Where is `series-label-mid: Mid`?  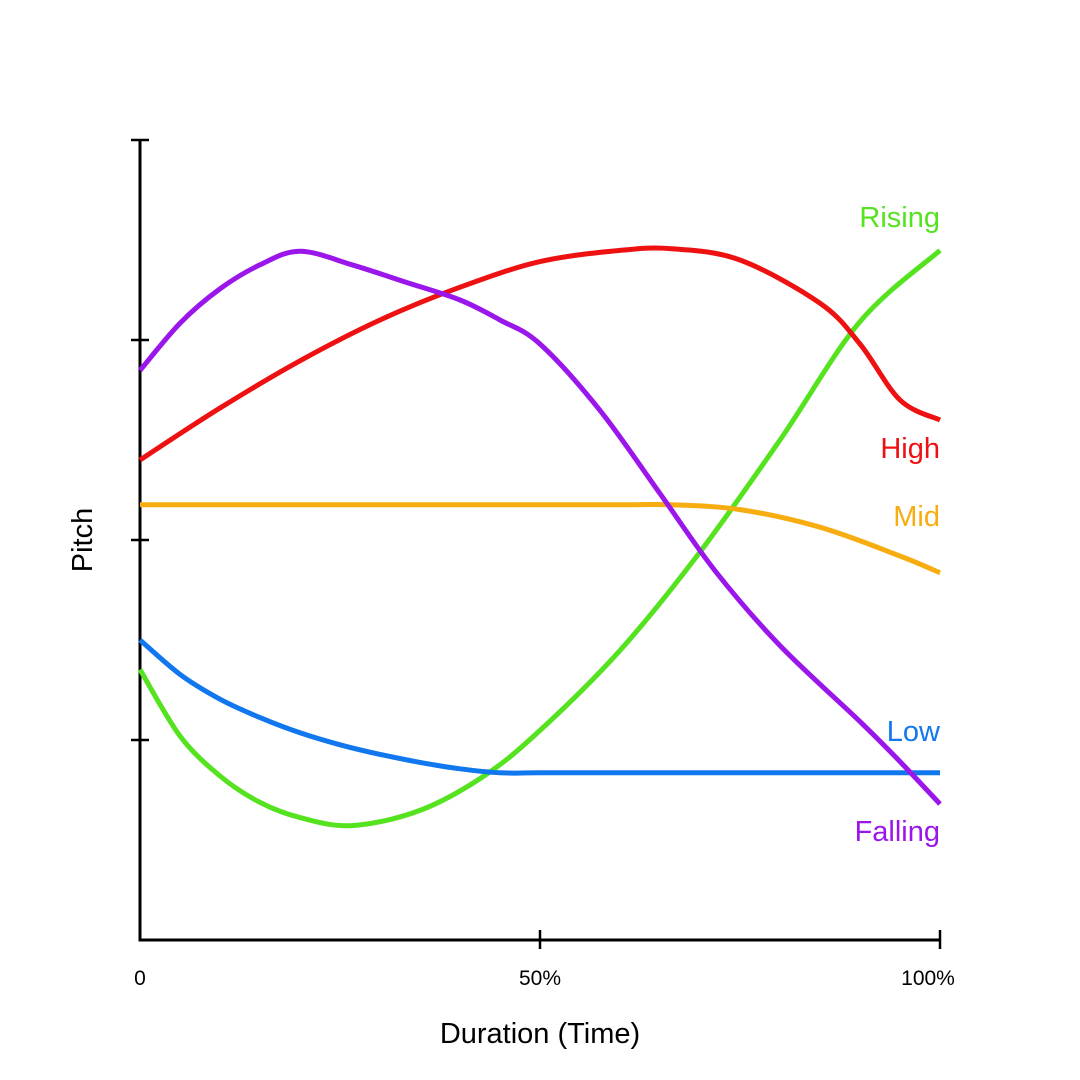
series-label-mid: Mid is located at coordinates (916, 517).